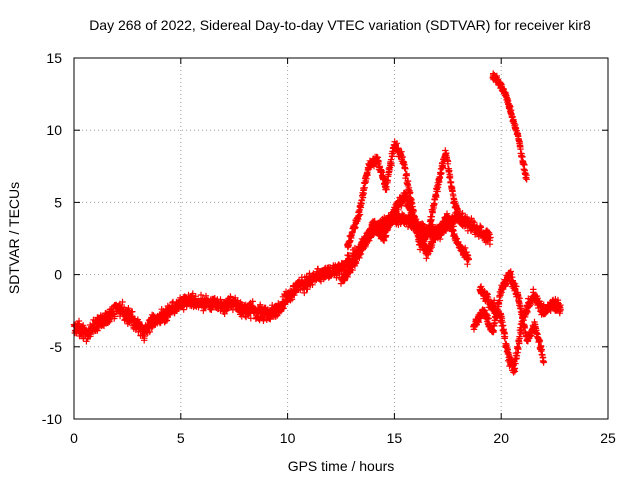 Image resolution: width=640 pixels, height=480 pixels. What do you see at coordinates (58, 202) in the screenshot?
I see `y-tick-label: 5` at bounding box center [58, 202].